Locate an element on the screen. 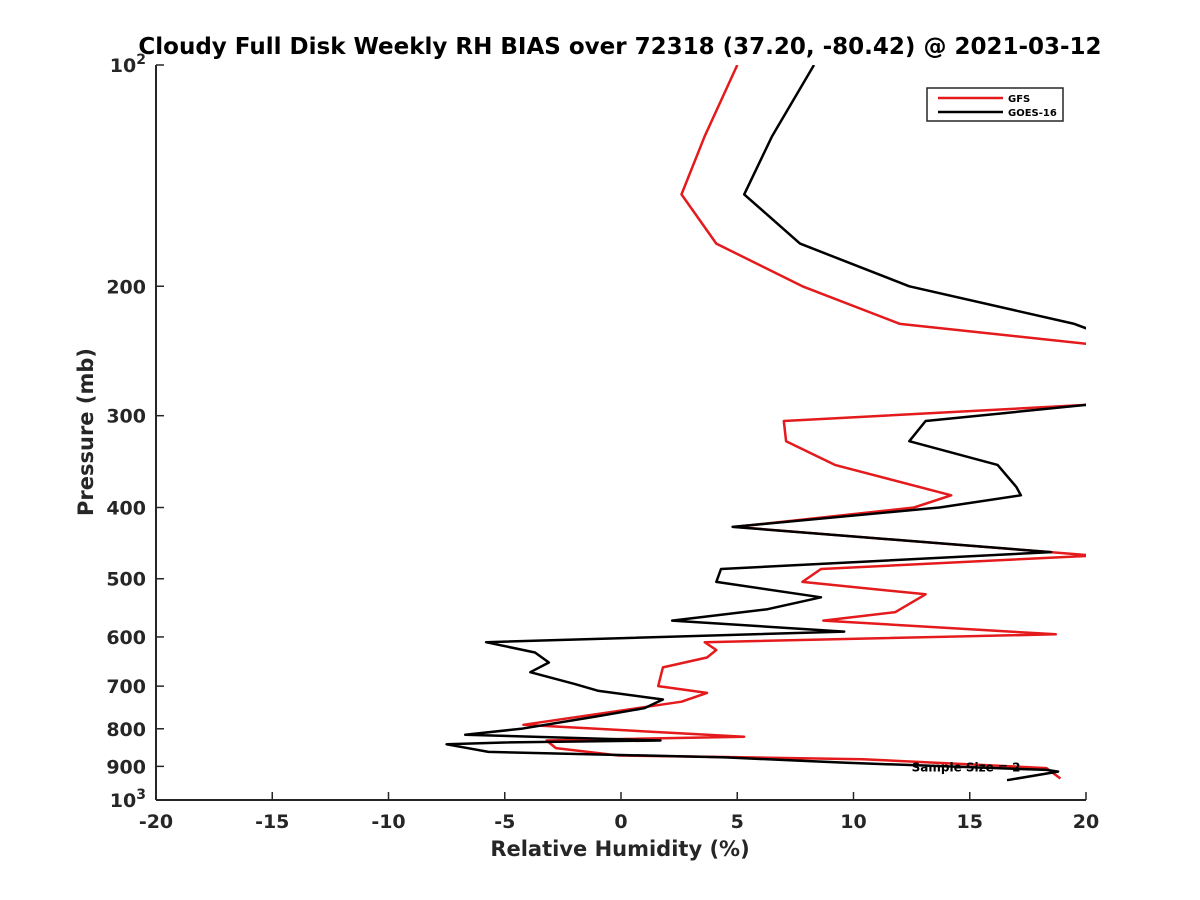 The image size is (1200, 900). y-tick-label: 400 is located at coordinates (126, 509).